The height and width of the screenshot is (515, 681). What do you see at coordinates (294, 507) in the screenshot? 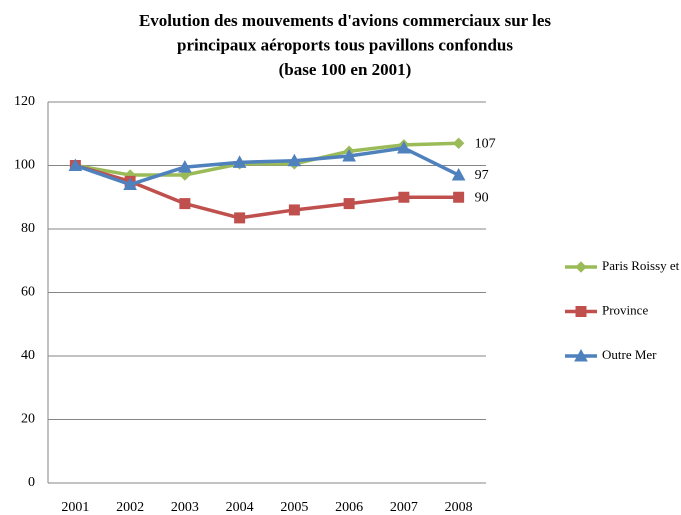
I see `x-tick-label: 2005` at bounding box center [294, 507].